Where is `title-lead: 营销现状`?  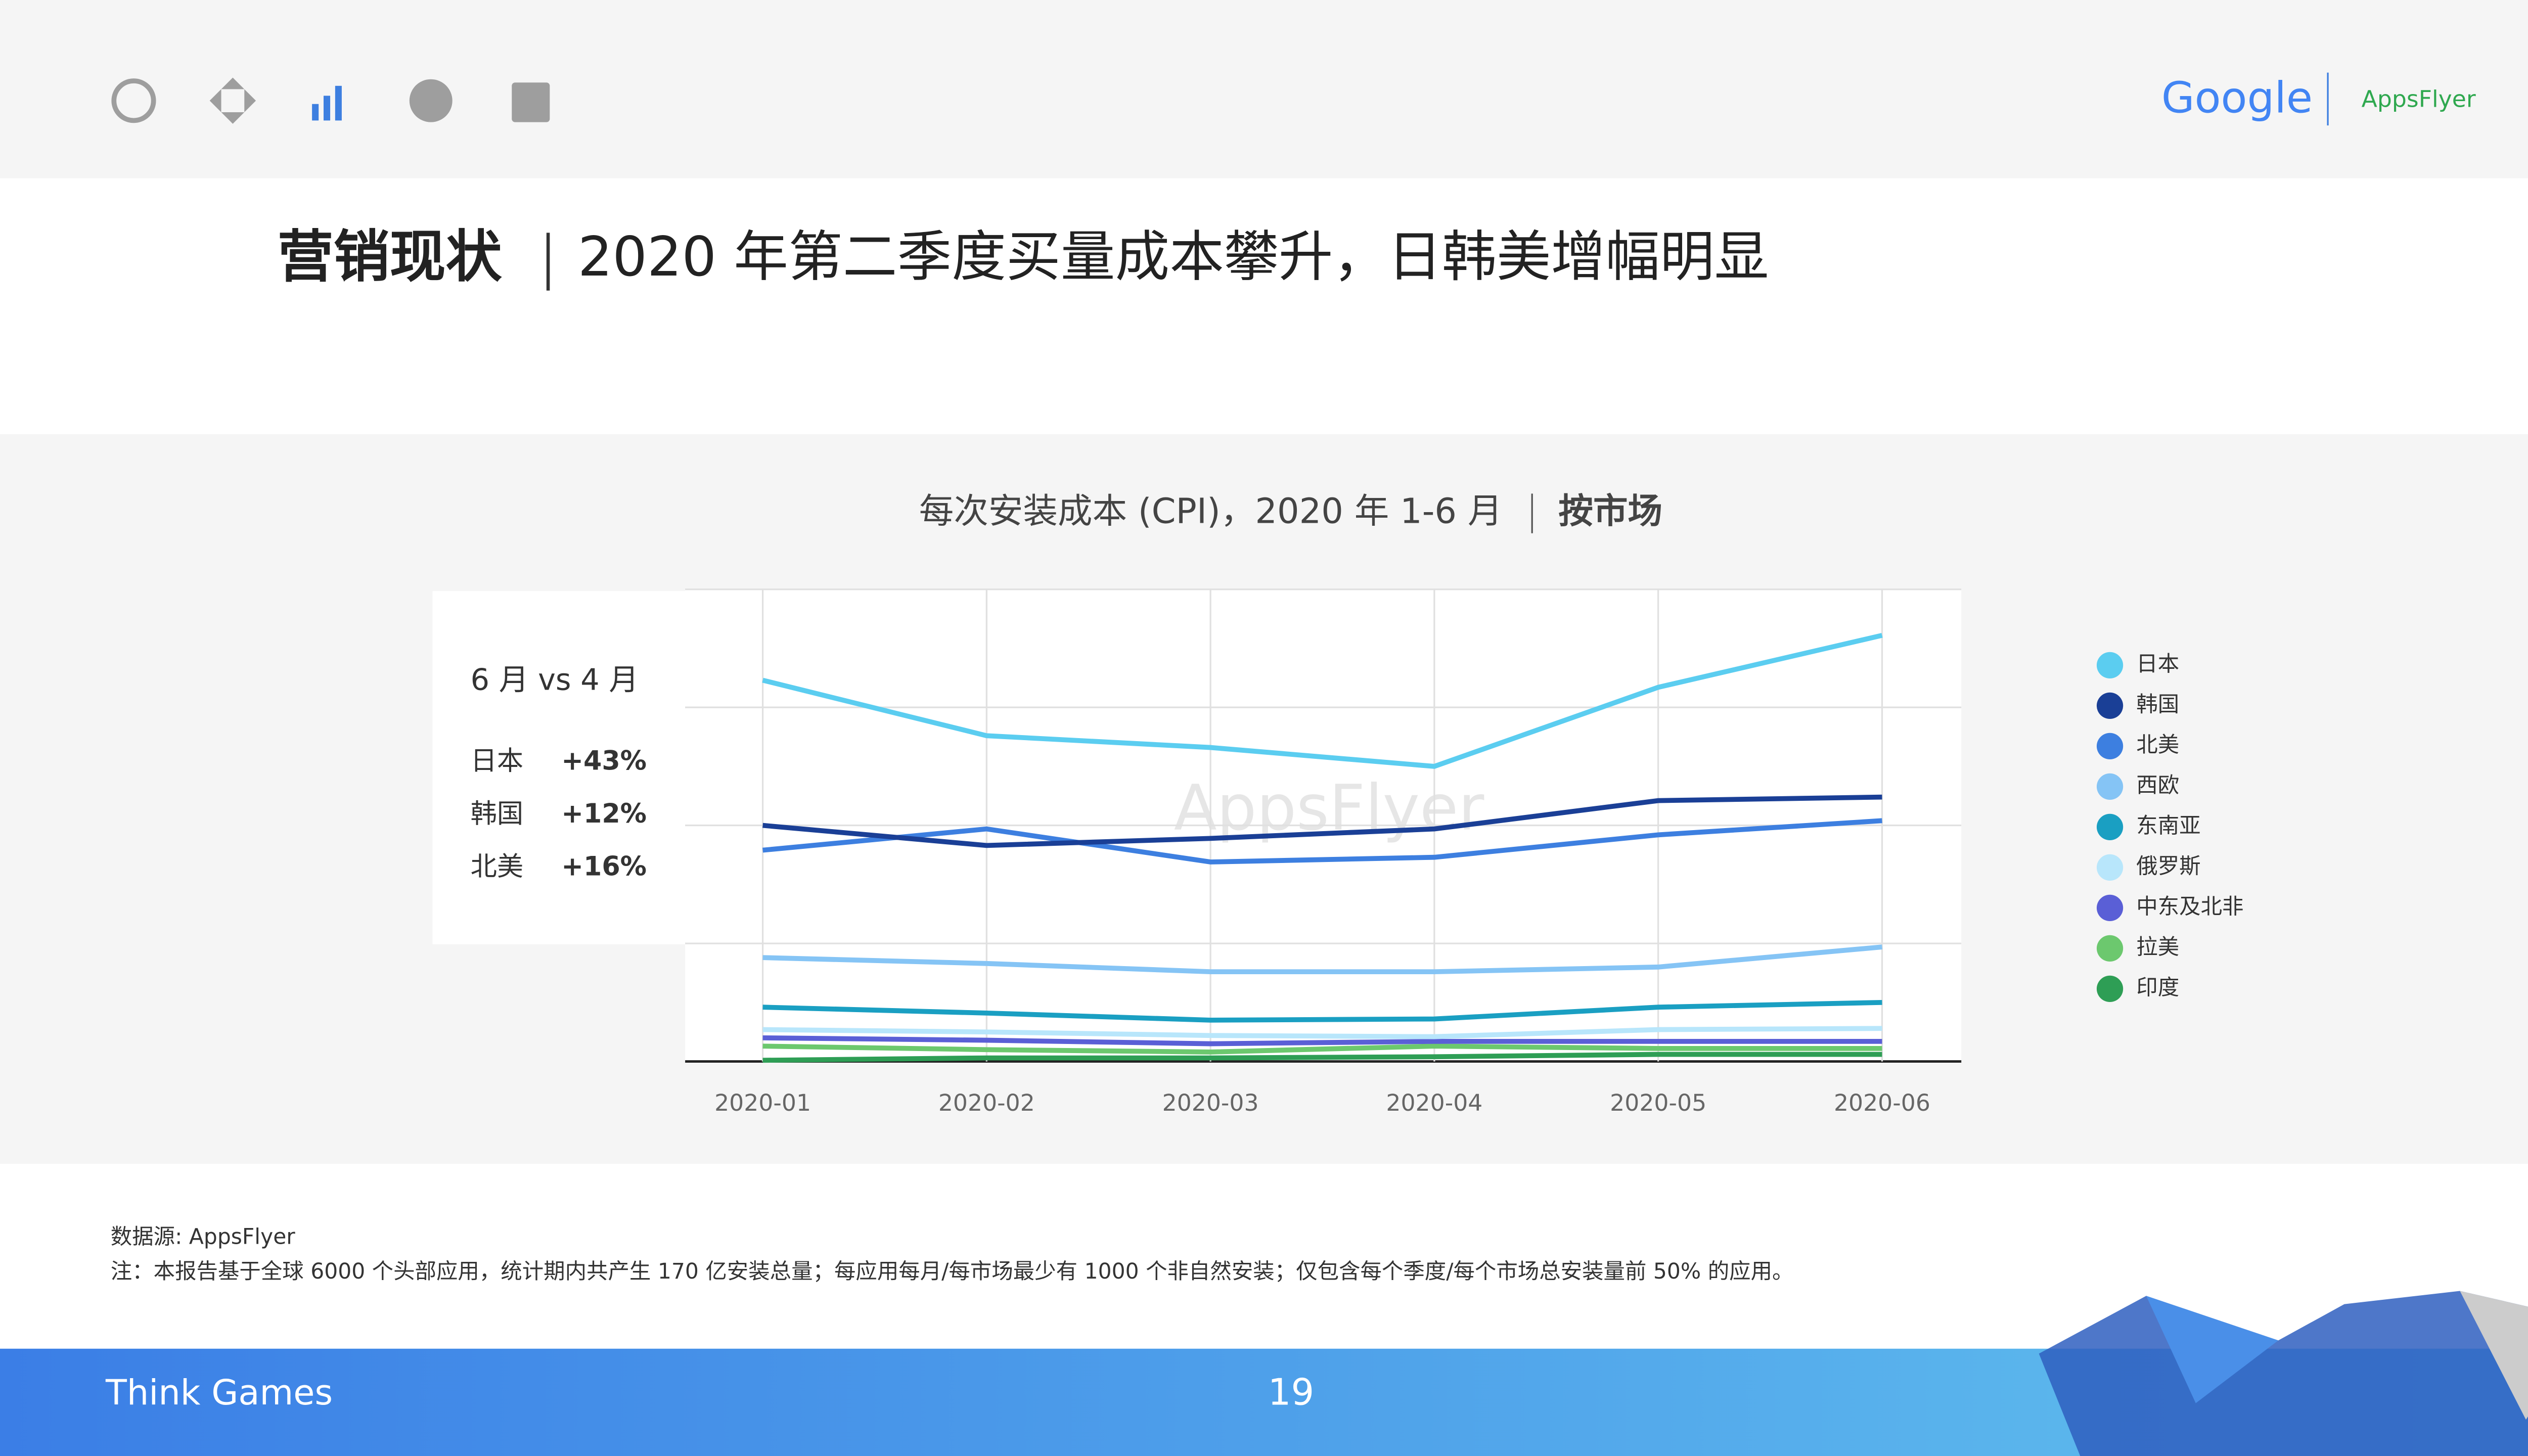
title-lead: 营销现状 is located at coordinates (391, 257).